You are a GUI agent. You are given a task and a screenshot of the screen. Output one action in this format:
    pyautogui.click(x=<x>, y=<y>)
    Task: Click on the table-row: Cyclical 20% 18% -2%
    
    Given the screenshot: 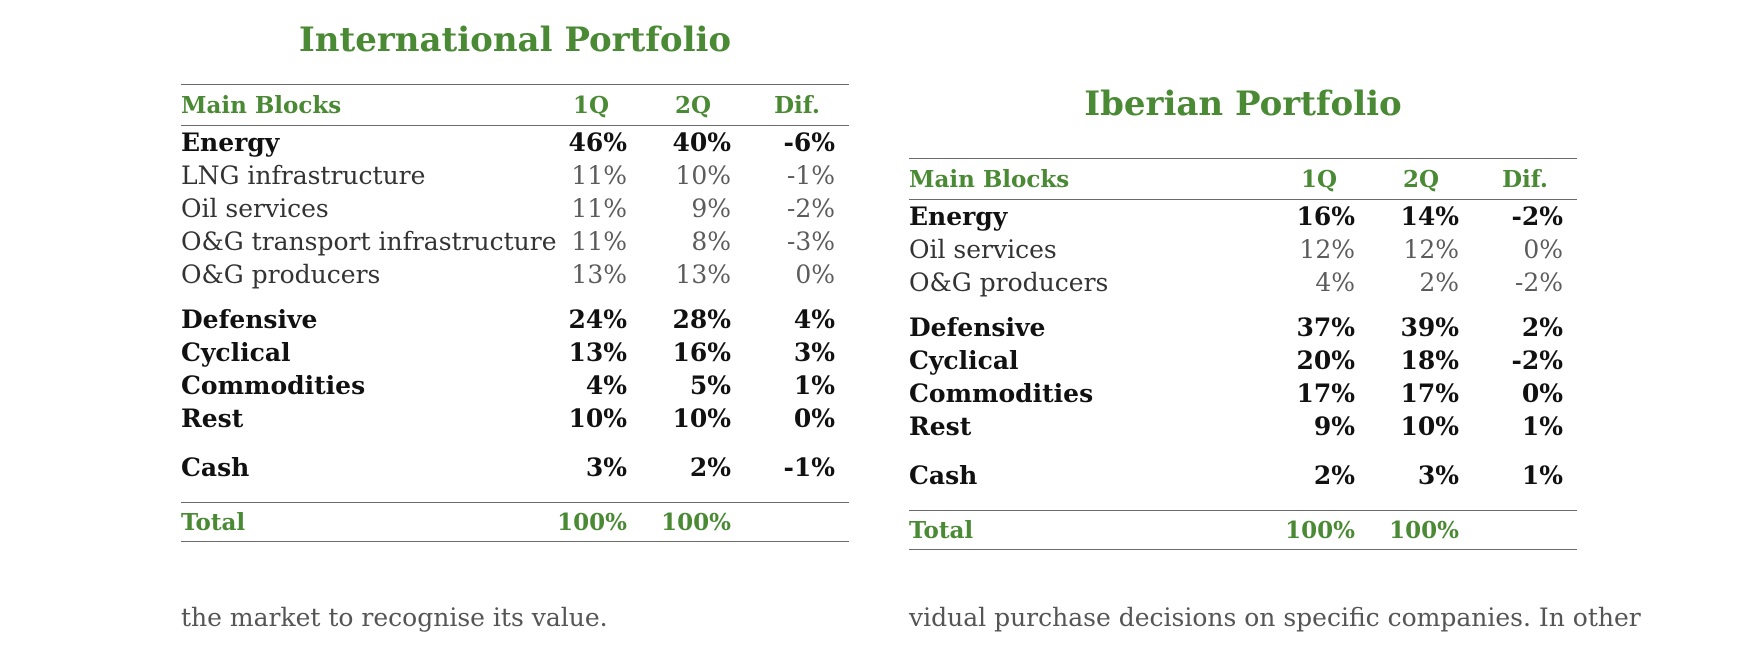 What is the action you would take?
    pyautogui.click(x=1243, y=360)
    